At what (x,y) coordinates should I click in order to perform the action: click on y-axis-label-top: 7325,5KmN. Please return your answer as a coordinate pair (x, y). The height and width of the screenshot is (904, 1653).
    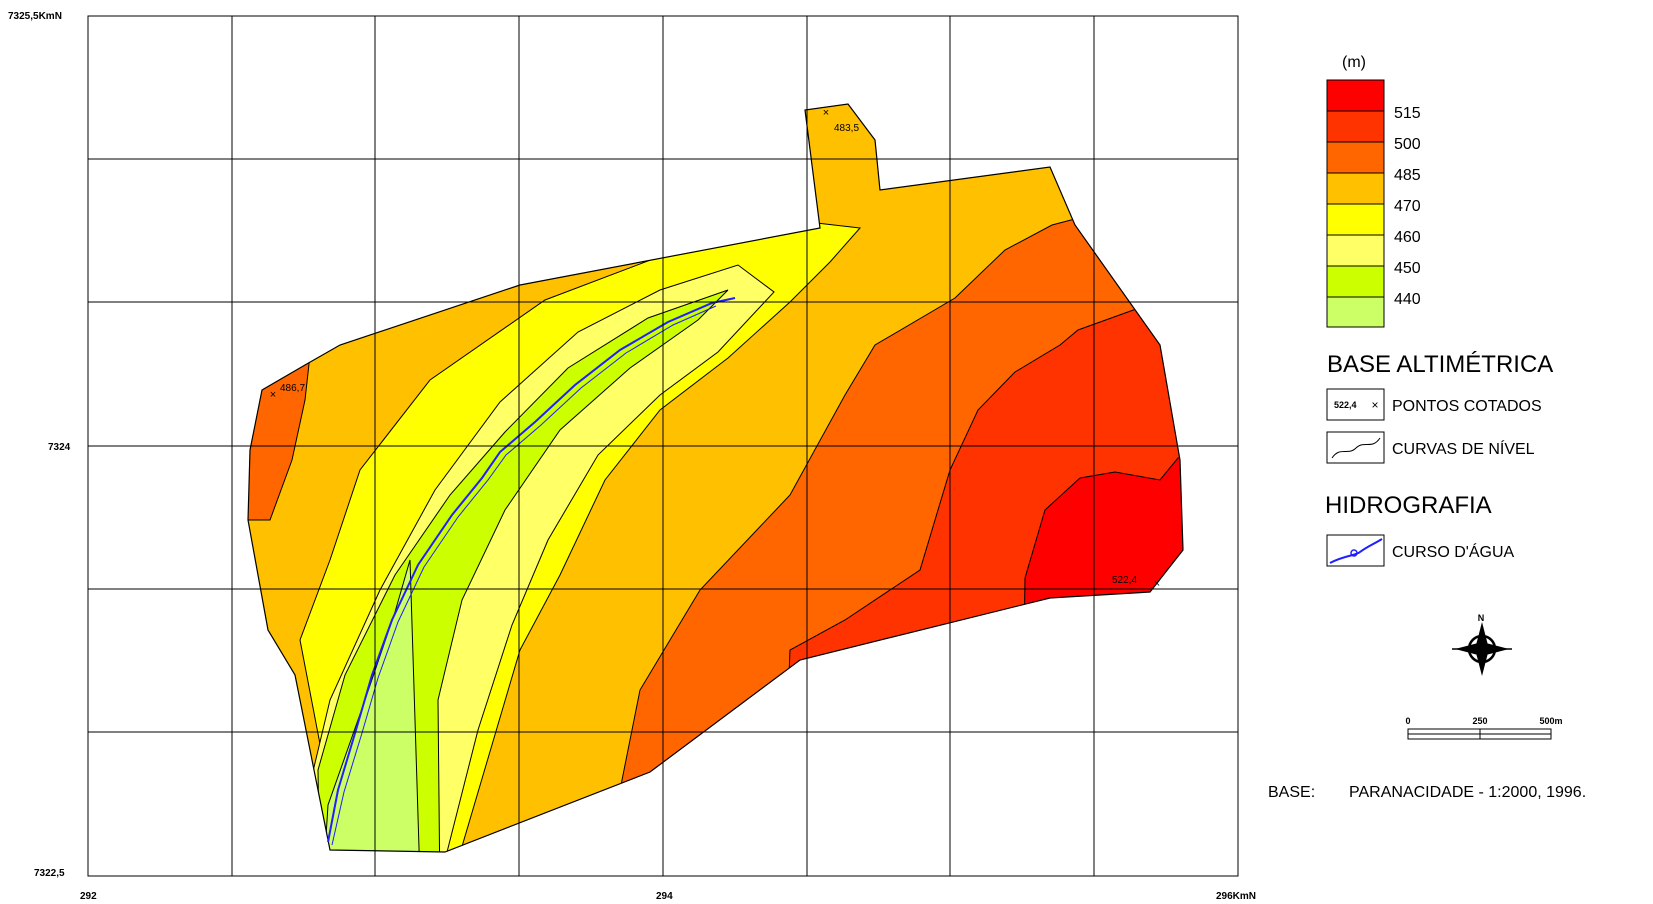
    Looking at the image, I should click on (35, 16).